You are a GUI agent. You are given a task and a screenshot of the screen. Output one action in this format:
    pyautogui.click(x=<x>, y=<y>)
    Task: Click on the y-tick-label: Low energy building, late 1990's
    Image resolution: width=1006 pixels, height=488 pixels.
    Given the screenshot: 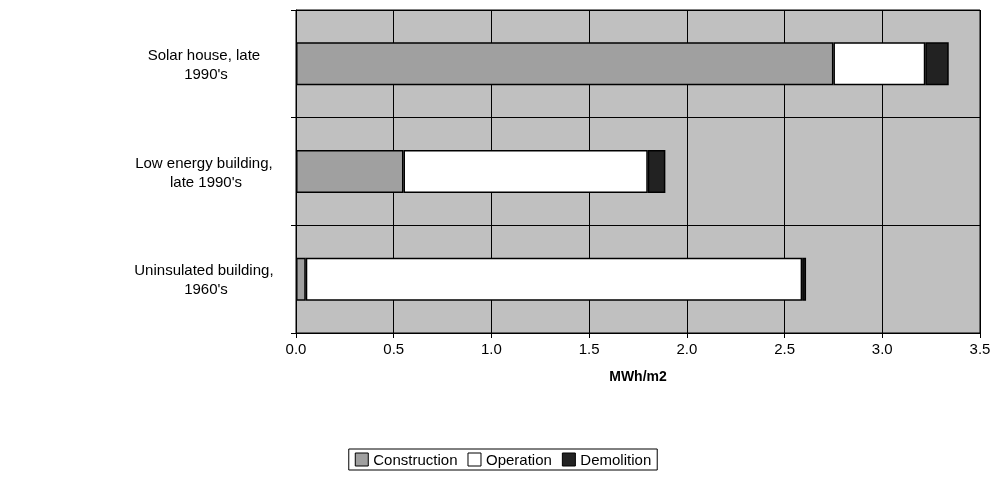 What is the action you would take?
    pyautogui.click(x=206, y=171)
    